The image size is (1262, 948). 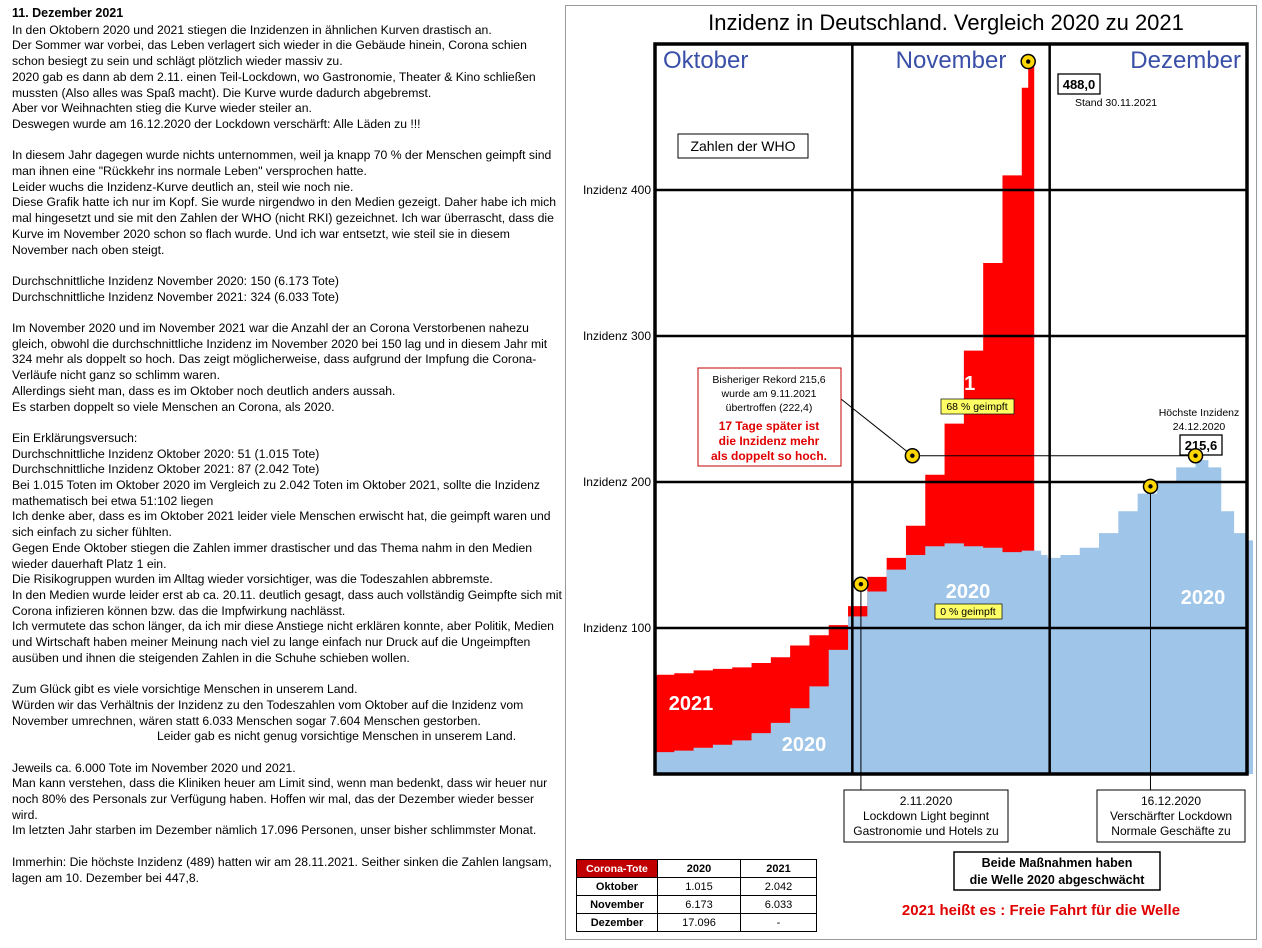 I want to click on marker-lockdown-light-dot, so click(x=861, y=584).